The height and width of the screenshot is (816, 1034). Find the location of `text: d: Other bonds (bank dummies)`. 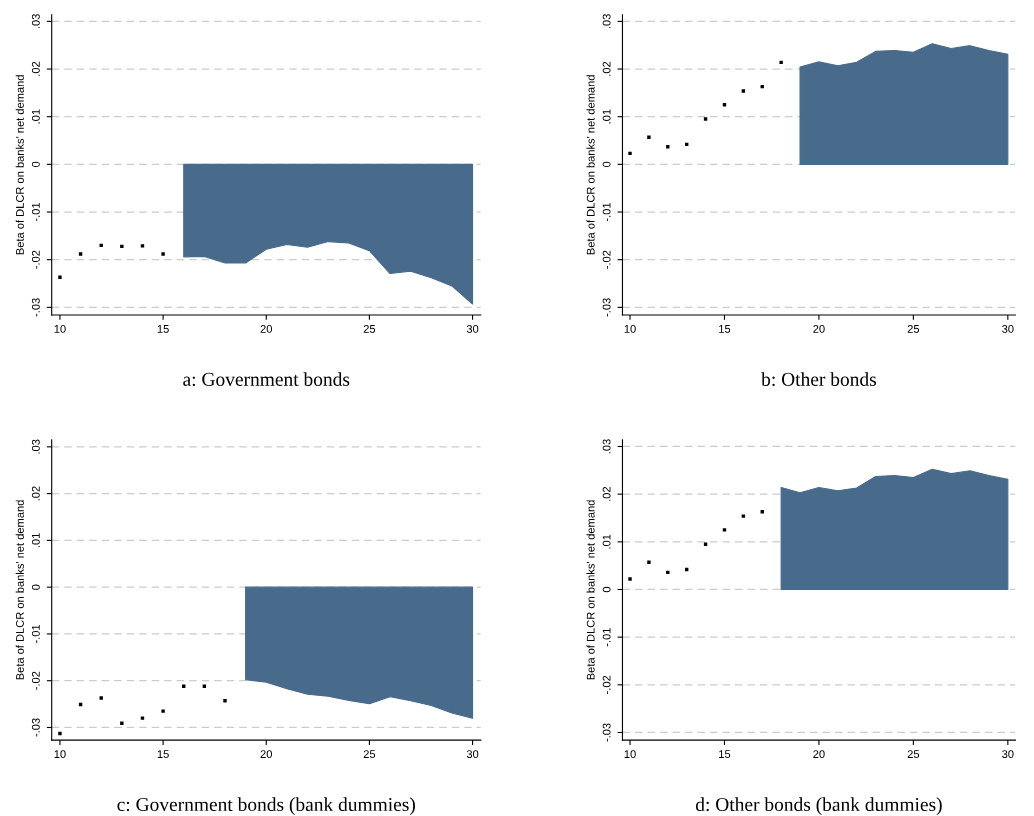

text: d: Other bonds (bank dummies) is located at coordinates (818, 806).